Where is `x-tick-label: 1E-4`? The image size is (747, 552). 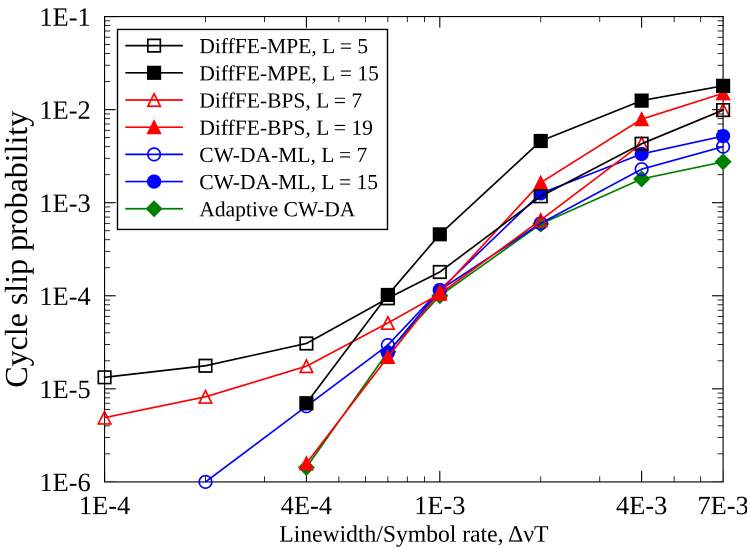 x-tick-label: 1E-4 is located at coordinates (105, 505).